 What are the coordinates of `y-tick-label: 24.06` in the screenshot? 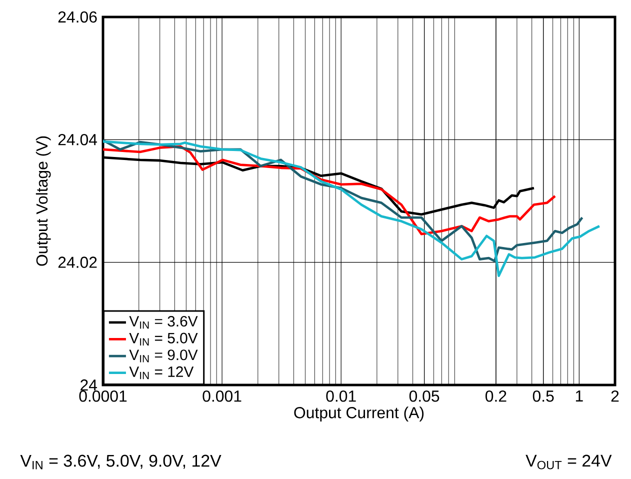 It's located at (77, 17).